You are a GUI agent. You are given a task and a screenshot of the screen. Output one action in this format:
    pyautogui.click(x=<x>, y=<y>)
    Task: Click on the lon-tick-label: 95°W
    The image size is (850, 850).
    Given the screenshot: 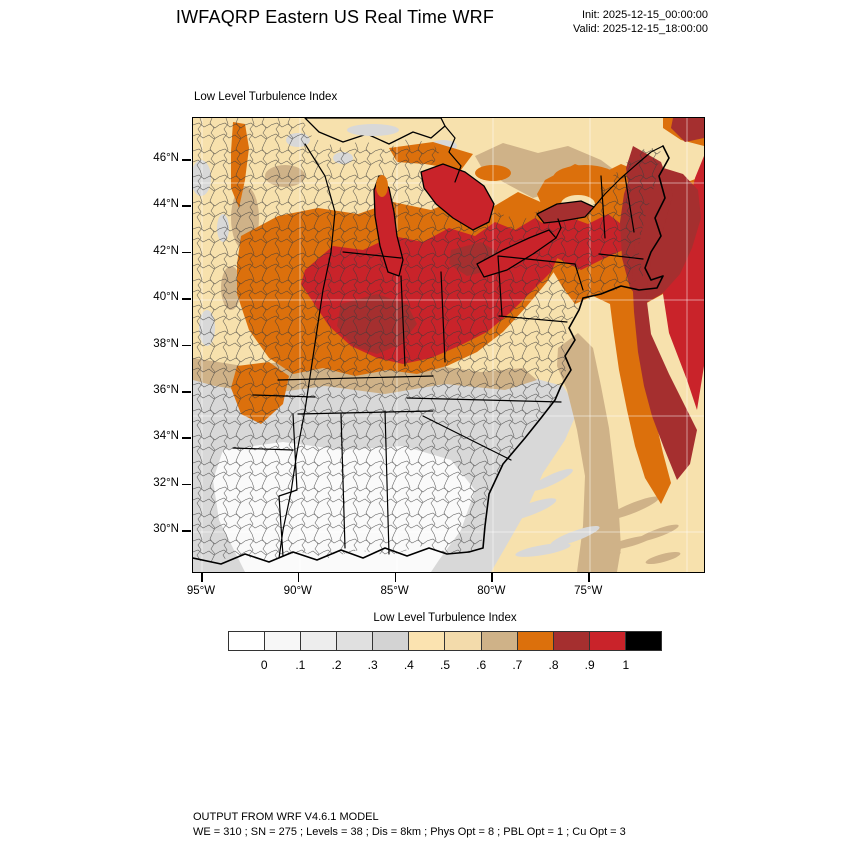 What is the action you would take?
    pyautogui.click(x=201, y=591)
    